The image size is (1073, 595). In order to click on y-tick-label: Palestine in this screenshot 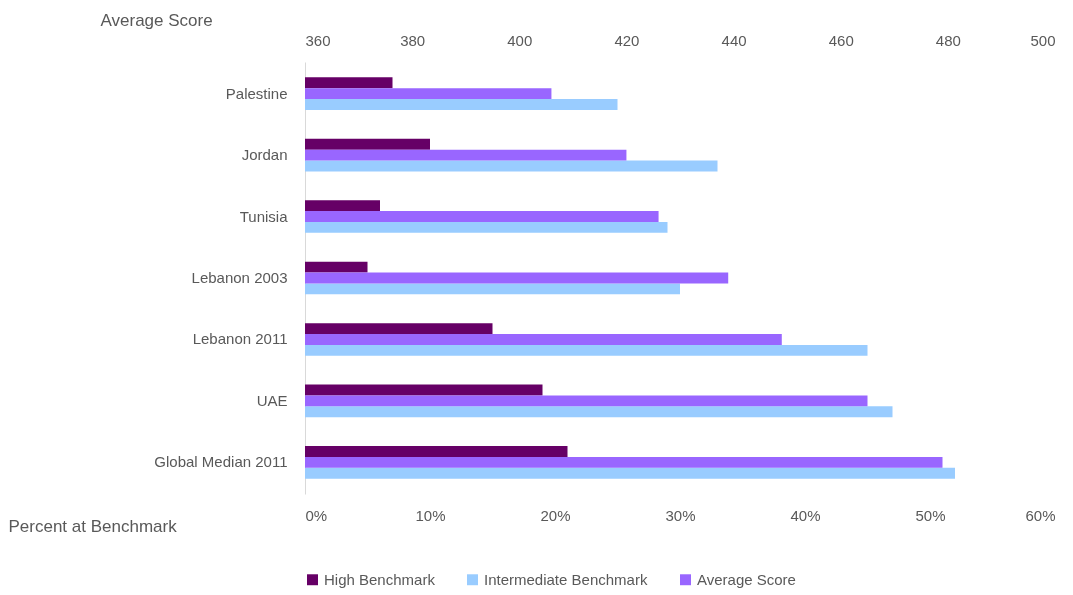, I will do `click(256, 93)`.